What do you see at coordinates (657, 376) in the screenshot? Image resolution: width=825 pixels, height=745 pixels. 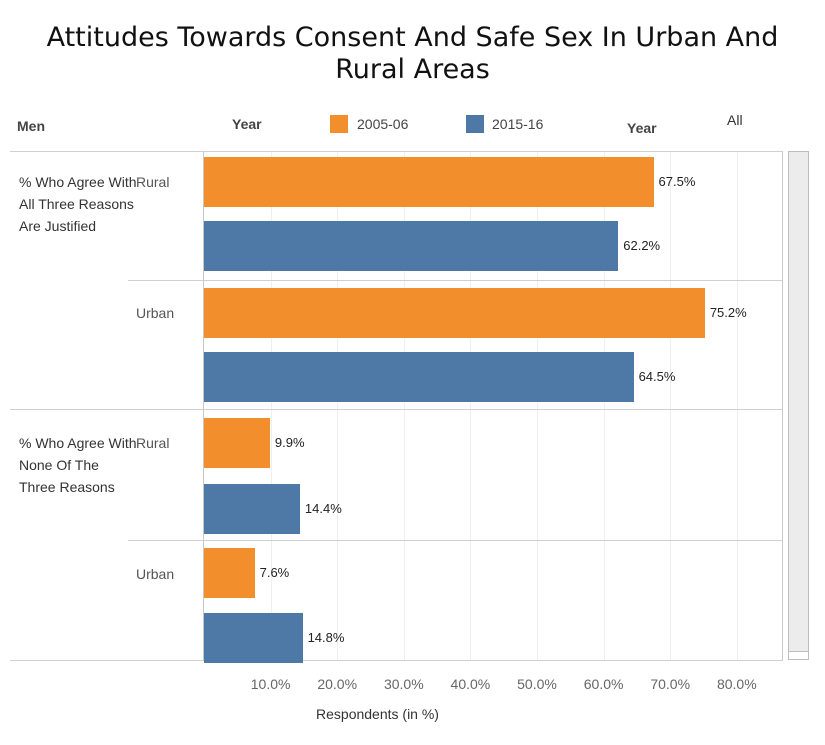 I see `bar-value-label: 64.5%` at bounding box center [657, 376].